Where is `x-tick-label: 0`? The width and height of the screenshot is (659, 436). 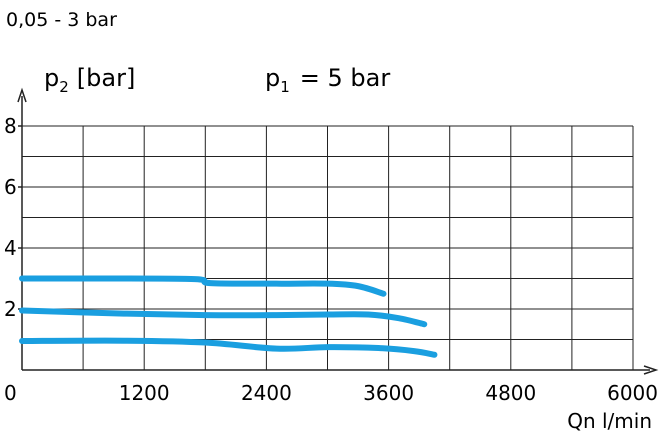
x-tick-label: 0 is located at coordinates (10, 393).